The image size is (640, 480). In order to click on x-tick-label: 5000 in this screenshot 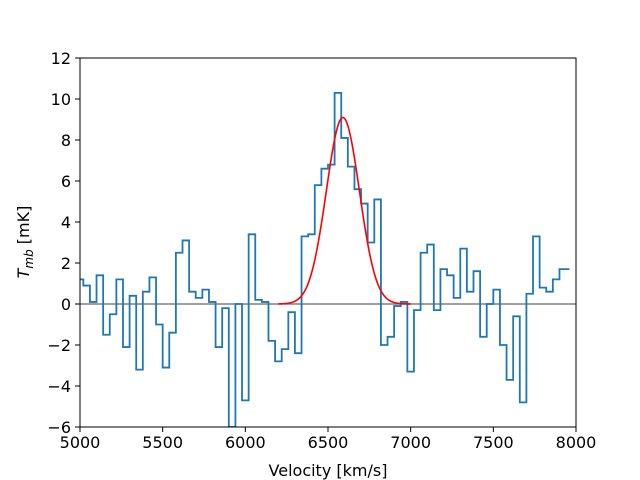, I will do `click(80, 442)`.